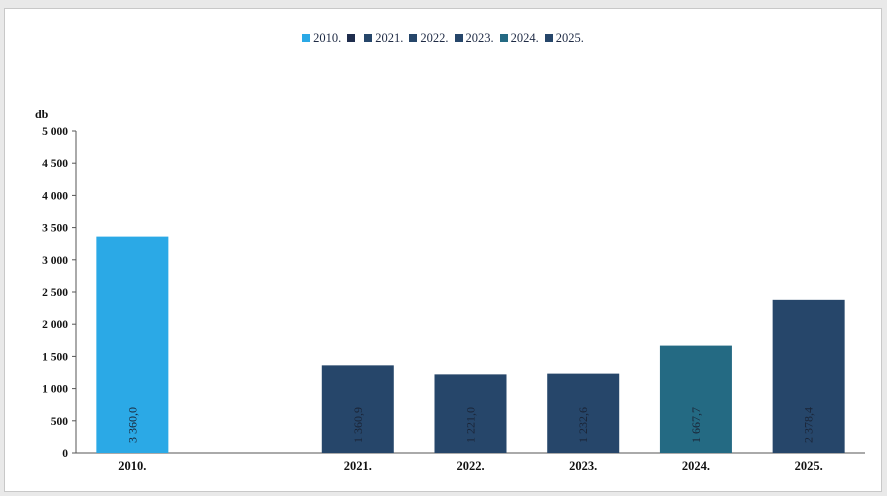  Describe the element at coordinates (471, 425) in the screenshot. I see `data-label: 1 221,0` at that location.